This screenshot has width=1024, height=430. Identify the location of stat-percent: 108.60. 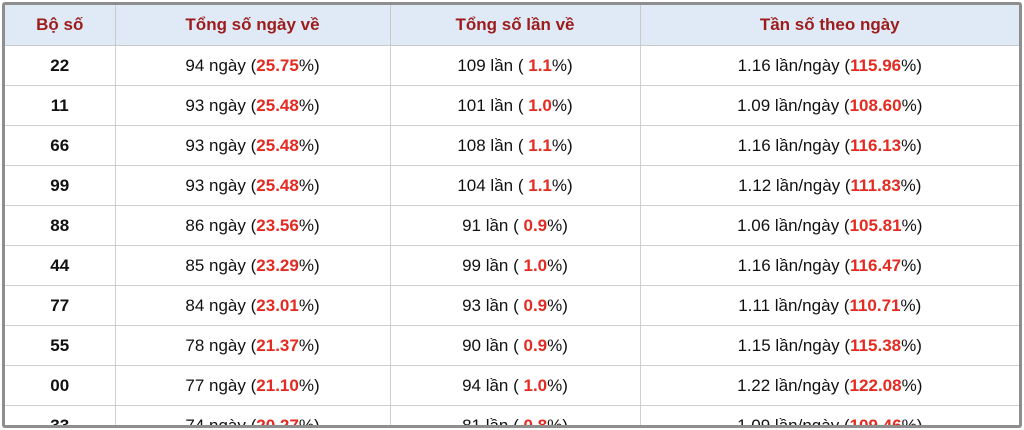
(875, 105).